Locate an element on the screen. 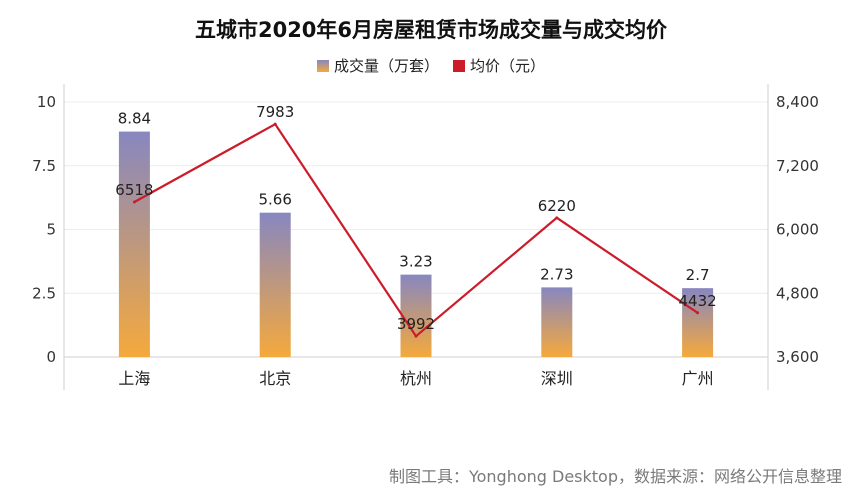 Image resolution: width=862 pixels, height=499 pixels. legend-swatch-volume is located at coordinates (322, 65).